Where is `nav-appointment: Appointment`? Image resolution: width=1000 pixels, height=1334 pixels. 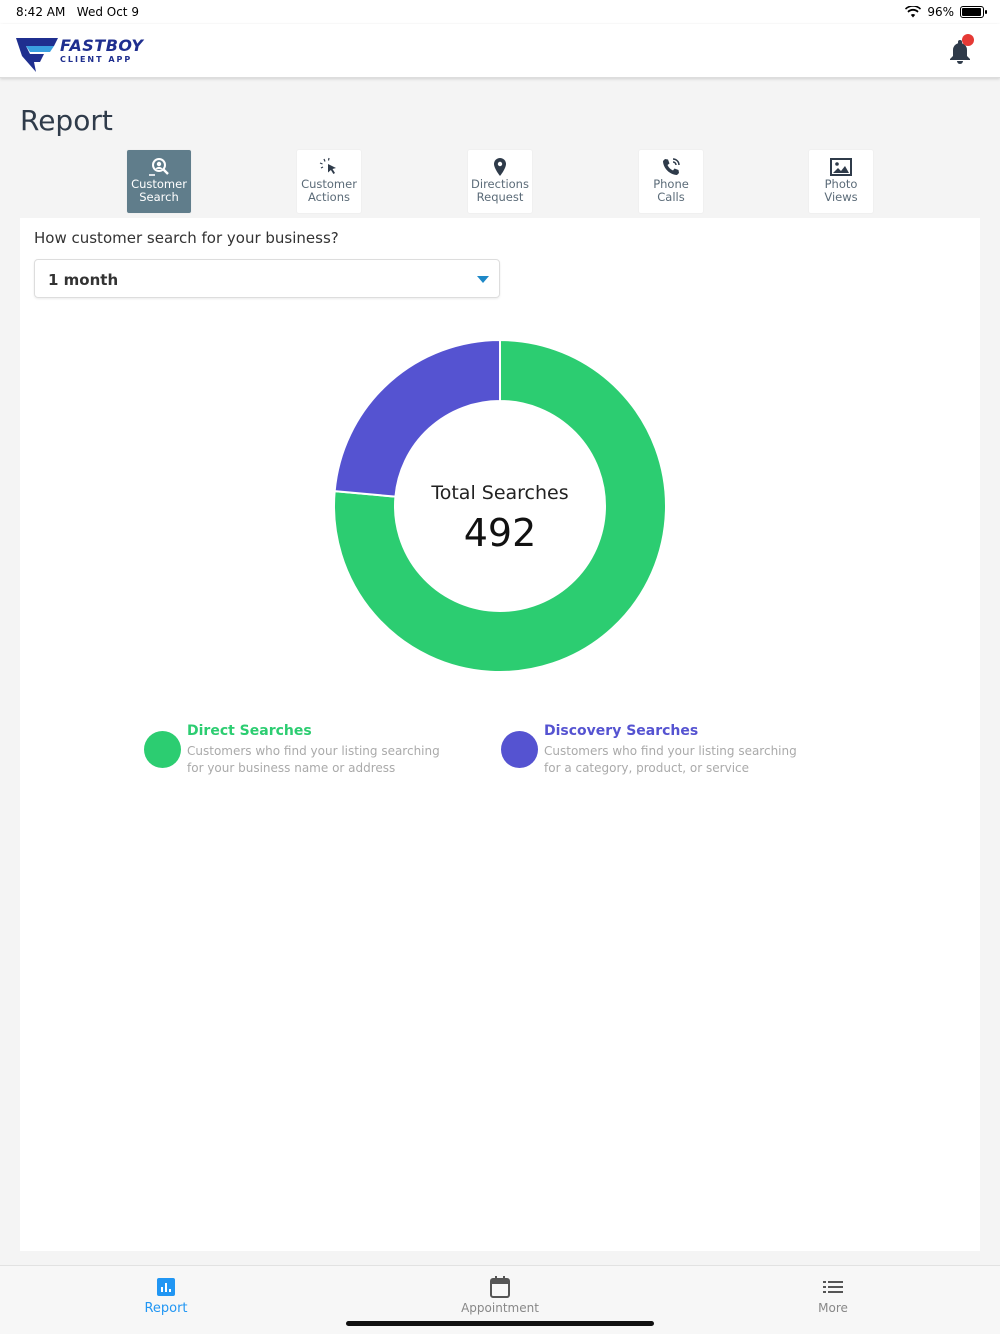 nav-appointment: Appointment is located at coordinates (500, 1295).